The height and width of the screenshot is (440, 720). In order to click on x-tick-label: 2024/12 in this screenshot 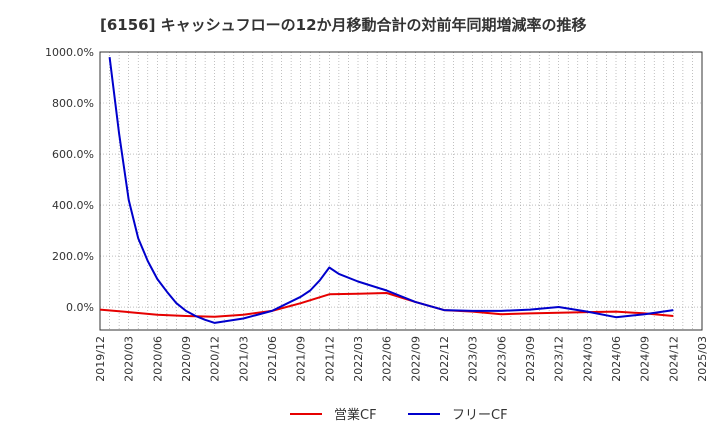, I will do `click(673, 359)`.